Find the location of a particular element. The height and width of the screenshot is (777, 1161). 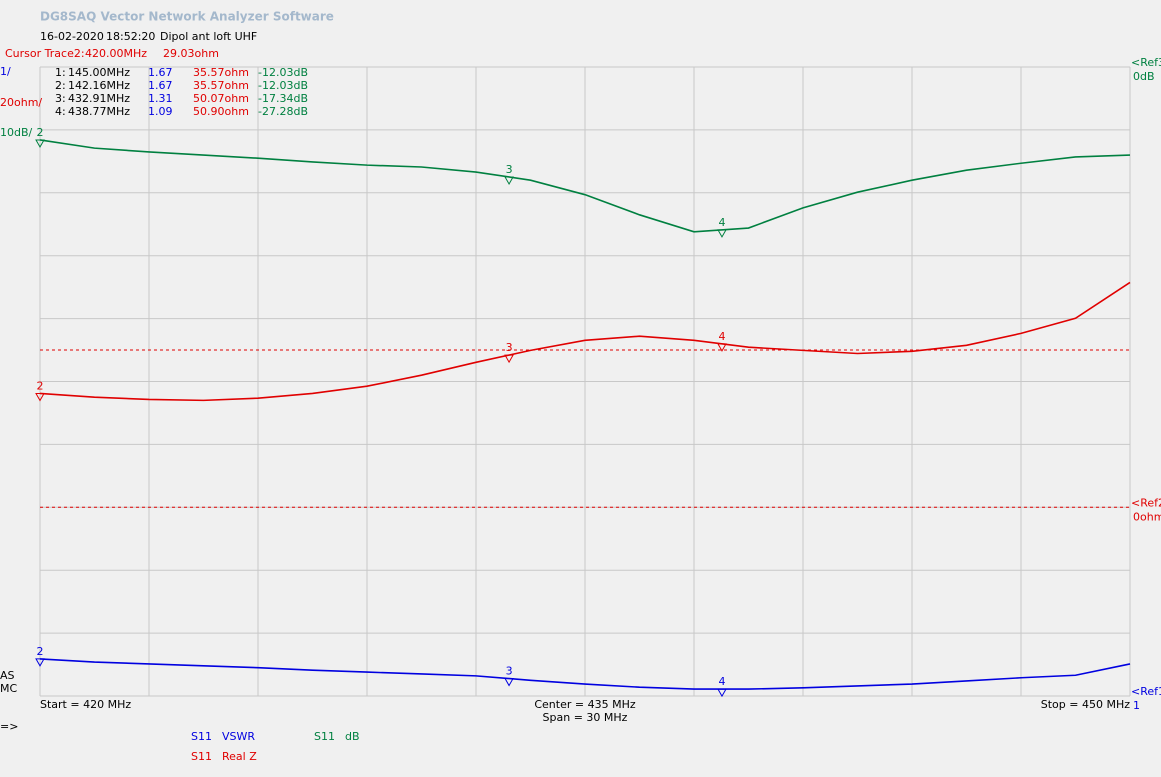

legend-name: dB is located at coordinates (352, 736).